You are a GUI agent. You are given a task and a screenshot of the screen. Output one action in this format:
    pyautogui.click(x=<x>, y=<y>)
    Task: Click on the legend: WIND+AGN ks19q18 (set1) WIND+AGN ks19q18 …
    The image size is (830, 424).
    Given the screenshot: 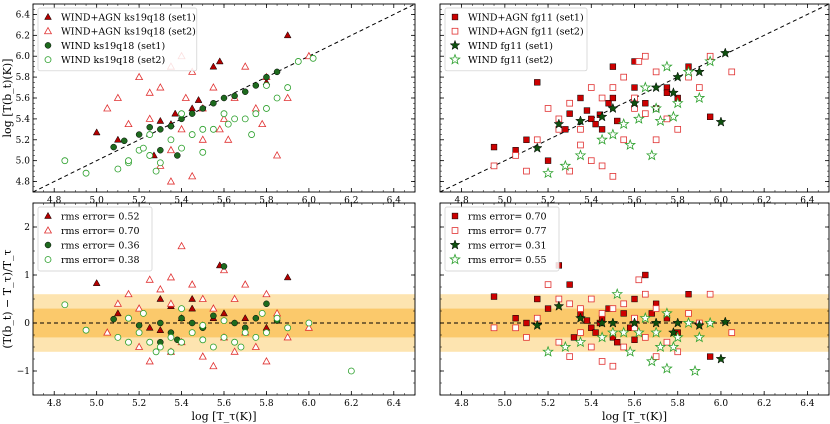 What is the action you would take?
    pyautogui.click(x=117, y=39)
    